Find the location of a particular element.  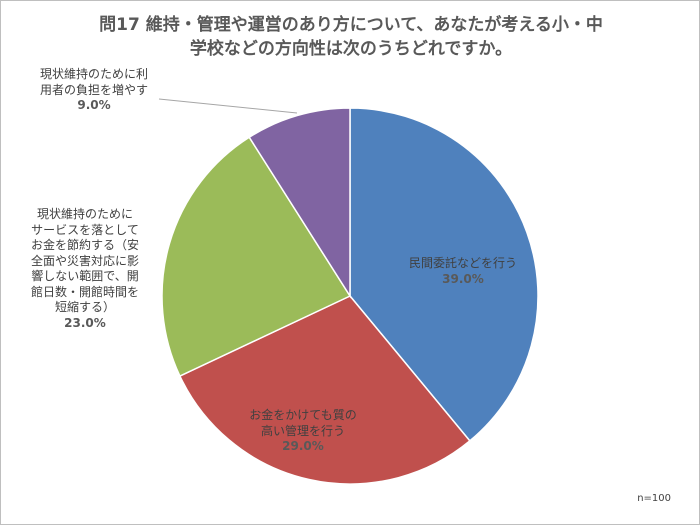

data-label-minkan-itaku: 民間委託などを行う 39.0% is located at coordinates (463, 271).